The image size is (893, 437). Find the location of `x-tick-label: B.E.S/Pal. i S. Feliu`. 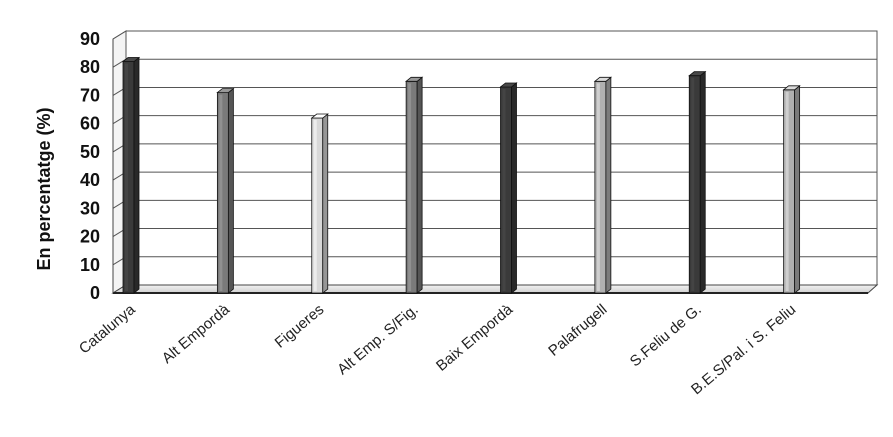

x-tick-label: B.E.S/Pal. i S. Feliu is located at coordinates (743, 349).